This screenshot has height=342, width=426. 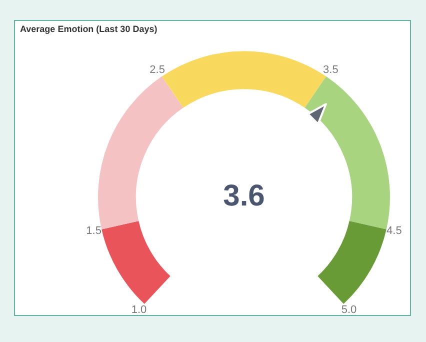 What do you see at coordinates (157, 70) in the screenshot?
I see `text: 2.5` at bounding box center [157, 70].